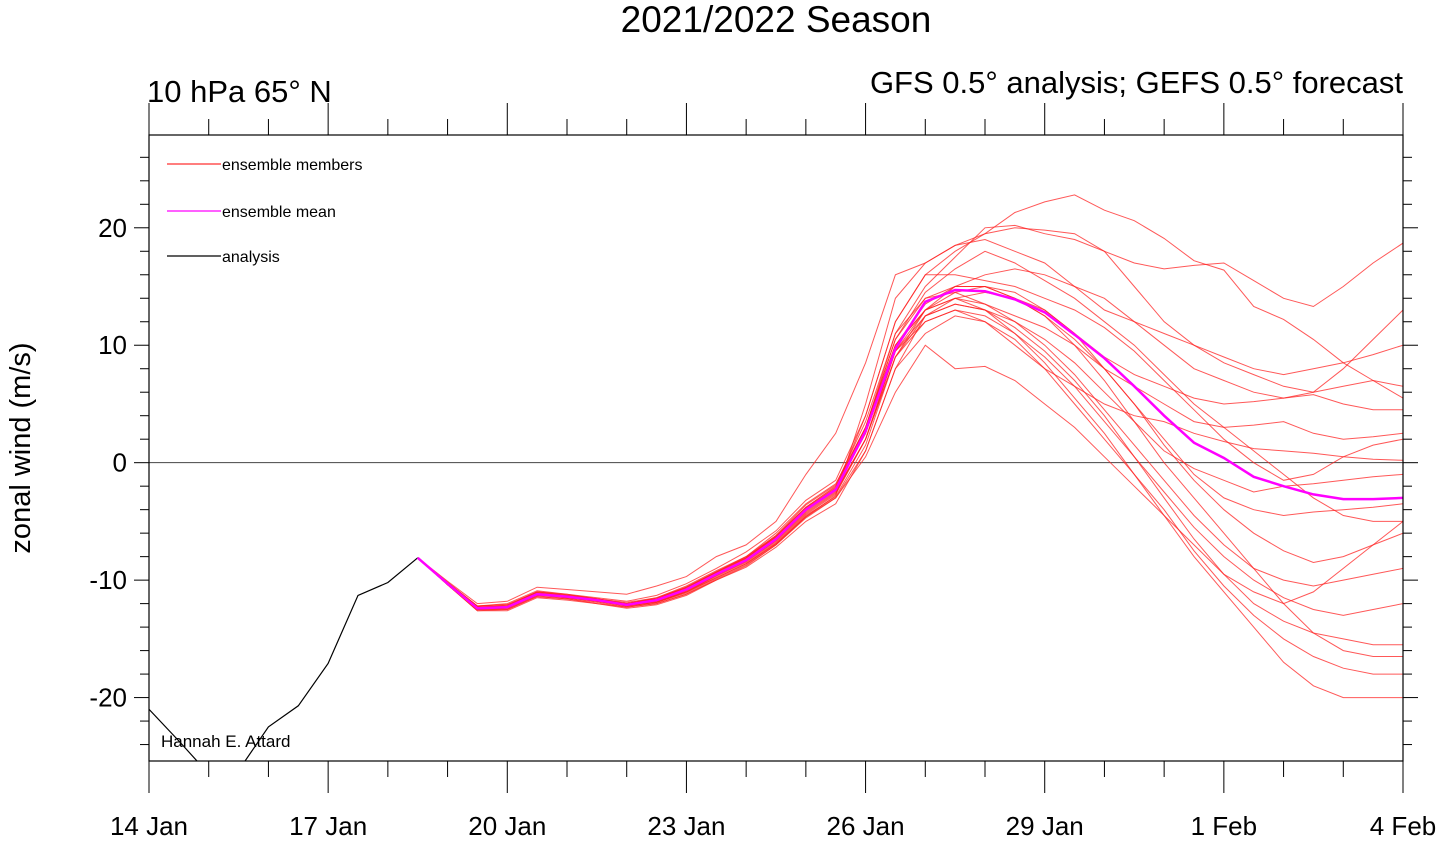  I want to click on x-tick-label: 17 Jan, so click(328, 824).